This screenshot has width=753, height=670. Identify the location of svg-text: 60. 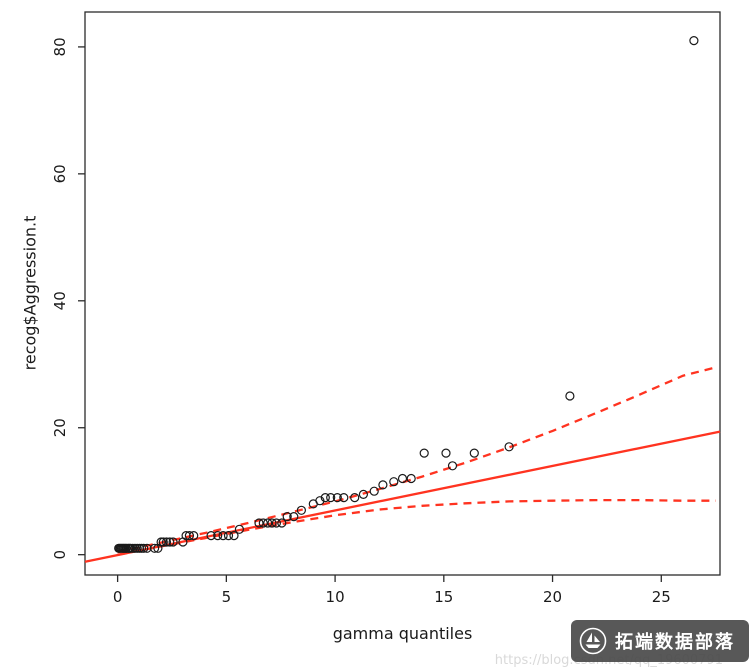
(60, 173).